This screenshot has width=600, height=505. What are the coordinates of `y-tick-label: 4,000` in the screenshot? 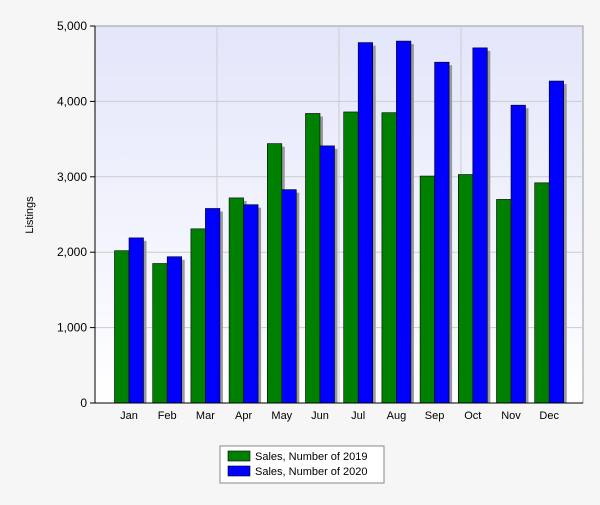 It's located at (72, 101).